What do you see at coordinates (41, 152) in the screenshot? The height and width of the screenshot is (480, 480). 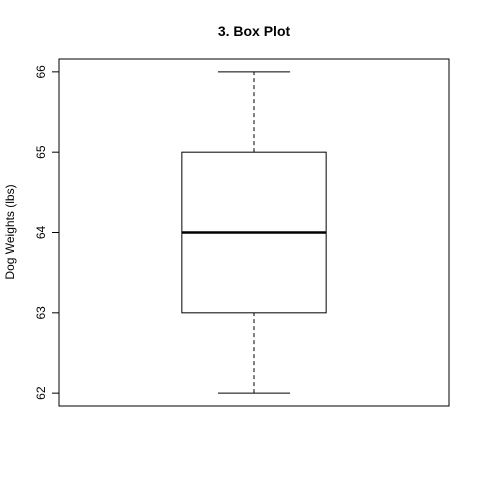 I see `y-tick-label: 65` at bounding box center [41, 152].